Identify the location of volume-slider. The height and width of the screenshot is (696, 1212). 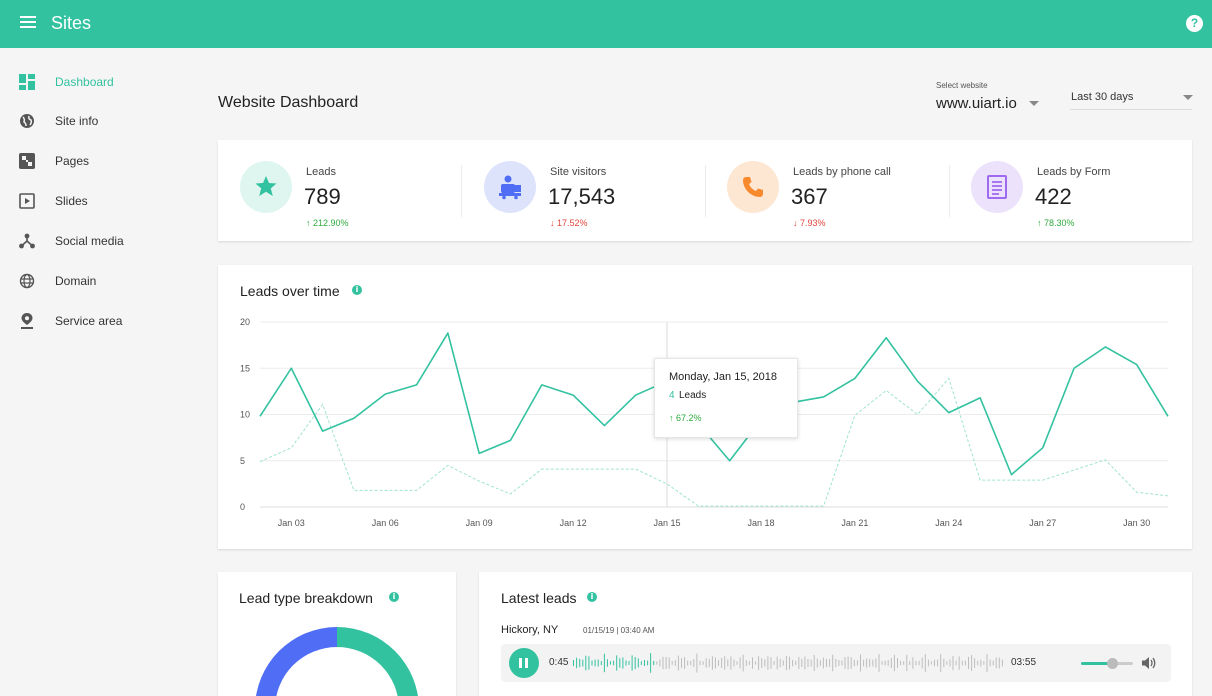
(1107, 663).